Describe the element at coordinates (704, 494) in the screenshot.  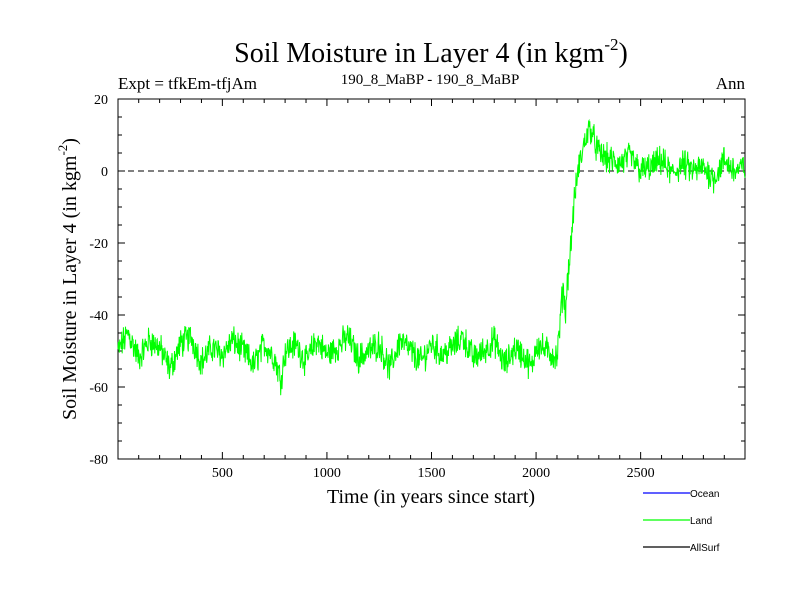
I see `legend-label-ocean: Ocean` at that location.